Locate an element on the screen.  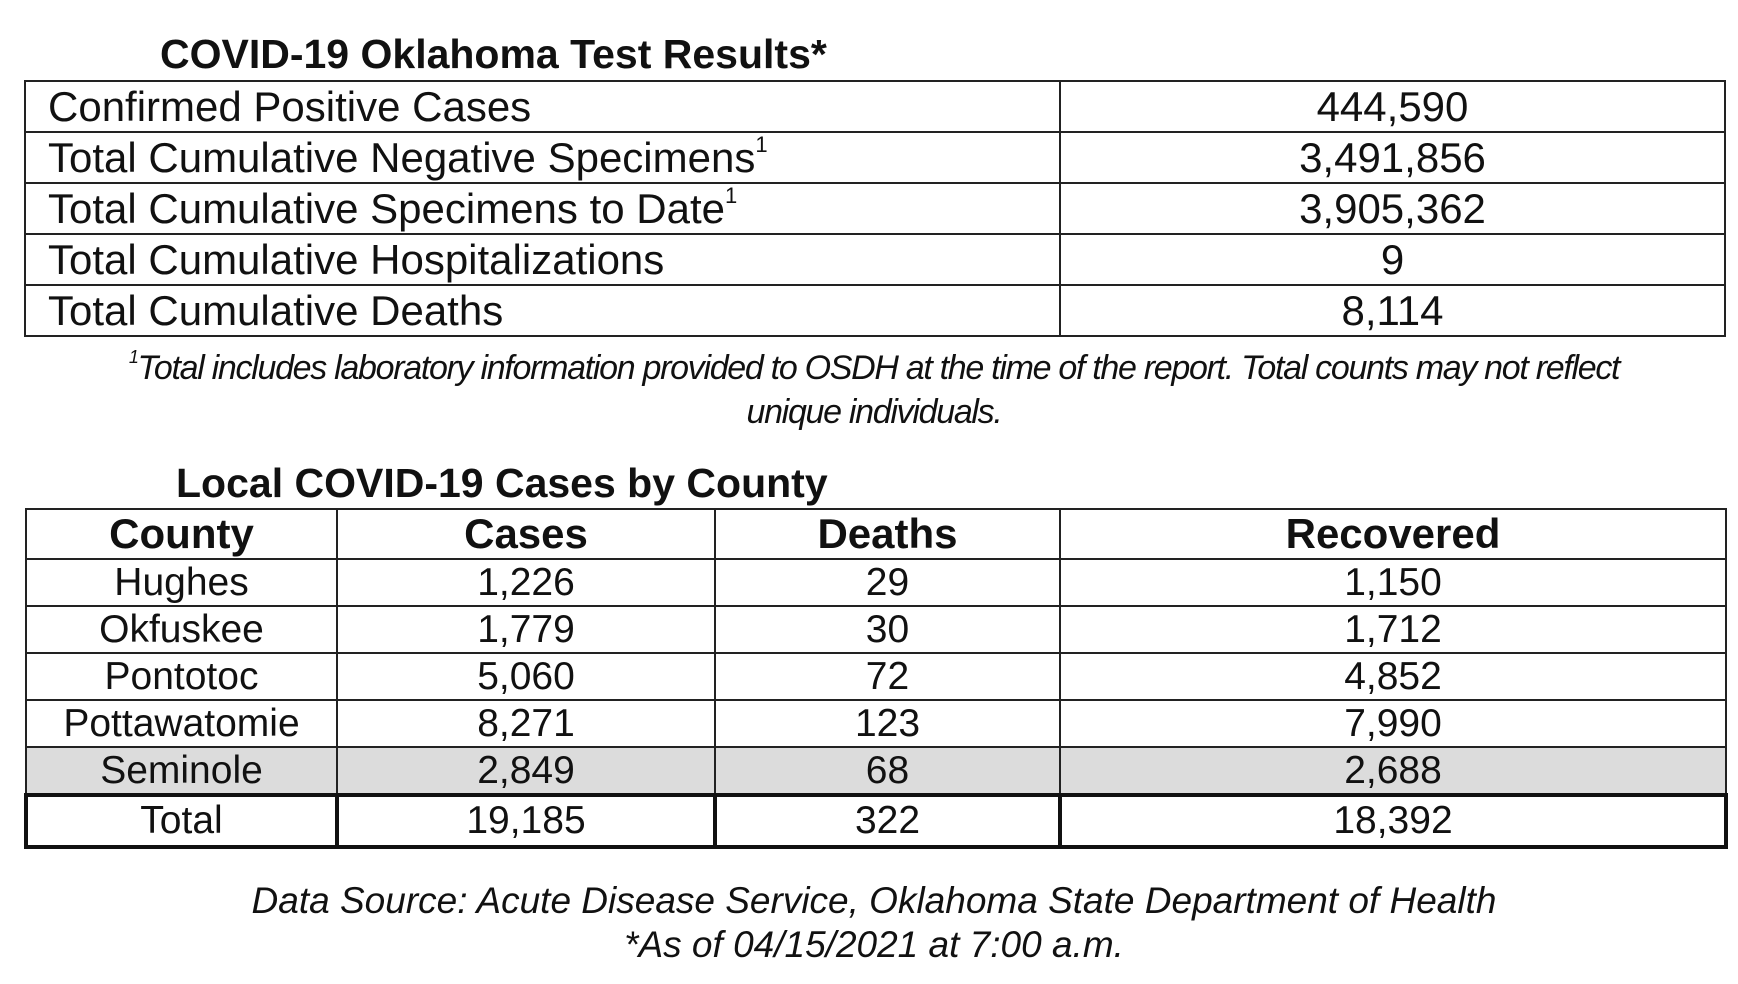
deaths-cell: 68 is located at coordinates (887, 771).